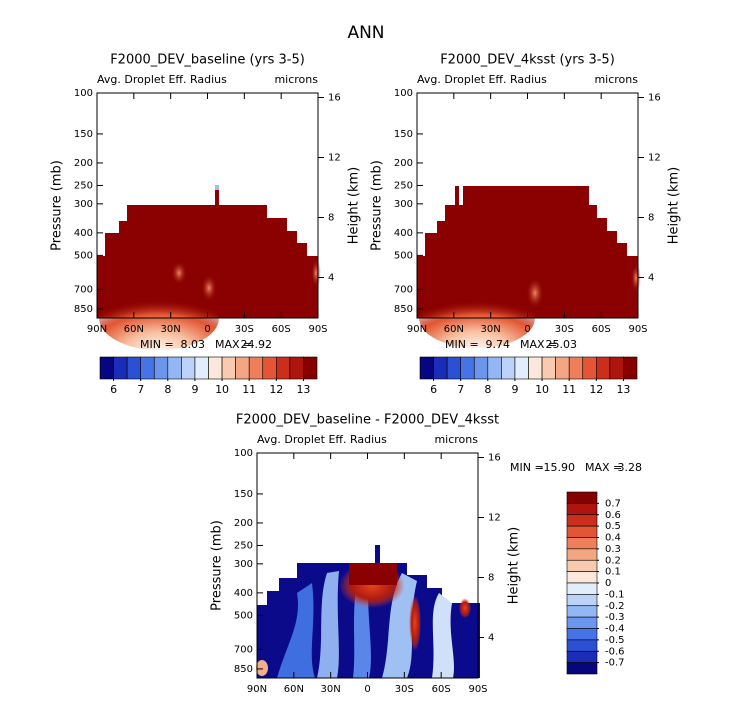  Describe the element at coordinates (613, 549) in the screenshot. I see `colorbar-label: 0.3` at that location.